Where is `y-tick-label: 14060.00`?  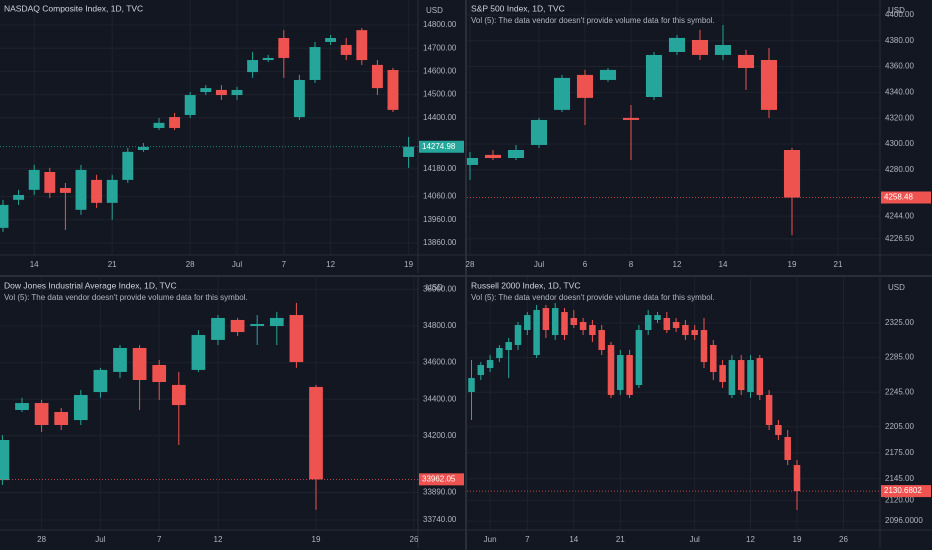
y-tick-label: 14060.00 is located at coordinates (440, 196).